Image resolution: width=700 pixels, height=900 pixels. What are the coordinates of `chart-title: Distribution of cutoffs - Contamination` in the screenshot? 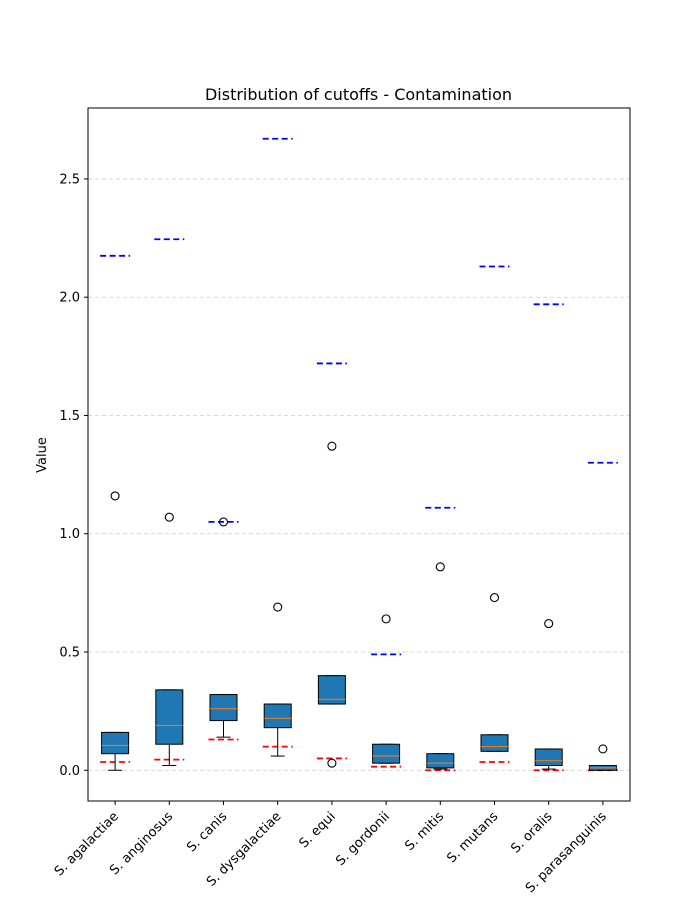 It's located at (358, 94).